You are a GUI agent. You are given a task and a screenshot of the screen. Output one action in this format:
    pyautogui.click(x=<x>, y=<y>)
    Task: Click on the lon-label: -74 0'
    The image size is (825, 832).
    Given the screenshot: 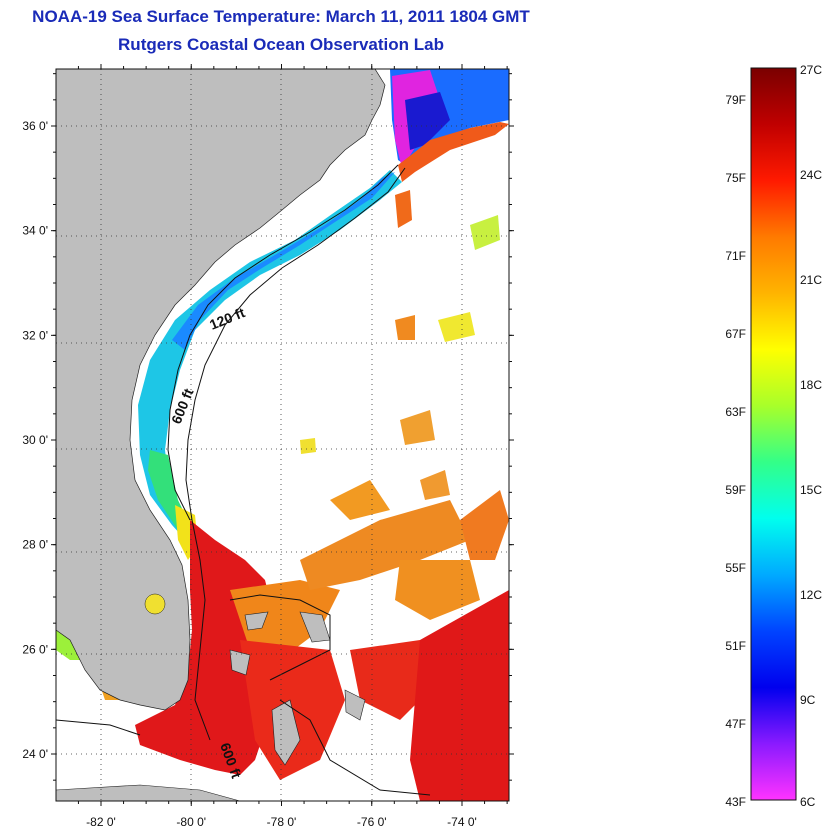 What is the action you would take?
    pyautogui.click(x=462, y=822)
    